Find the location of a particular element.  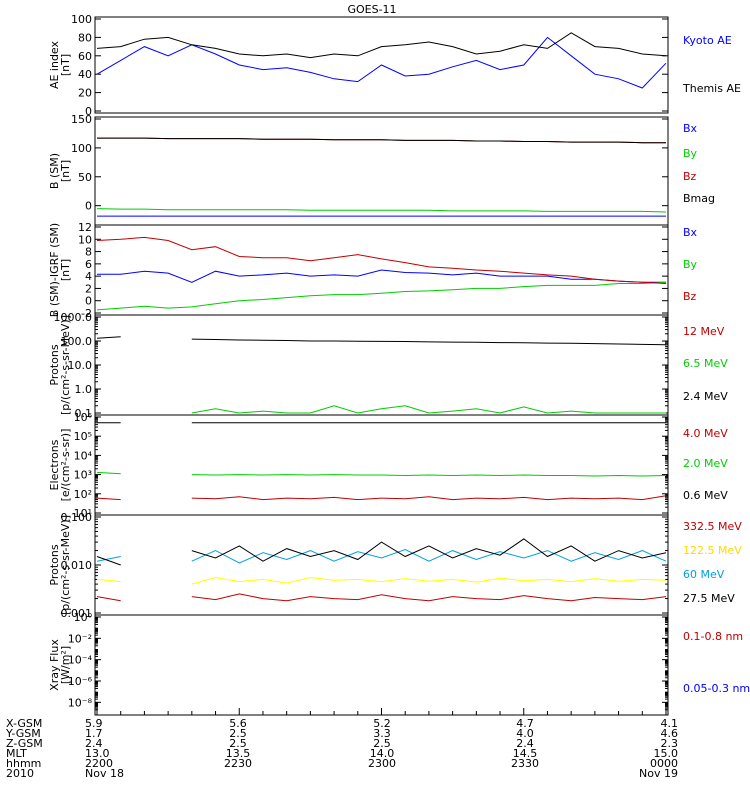

footer-row-label: 2010 is located at coordinates (20, 773).